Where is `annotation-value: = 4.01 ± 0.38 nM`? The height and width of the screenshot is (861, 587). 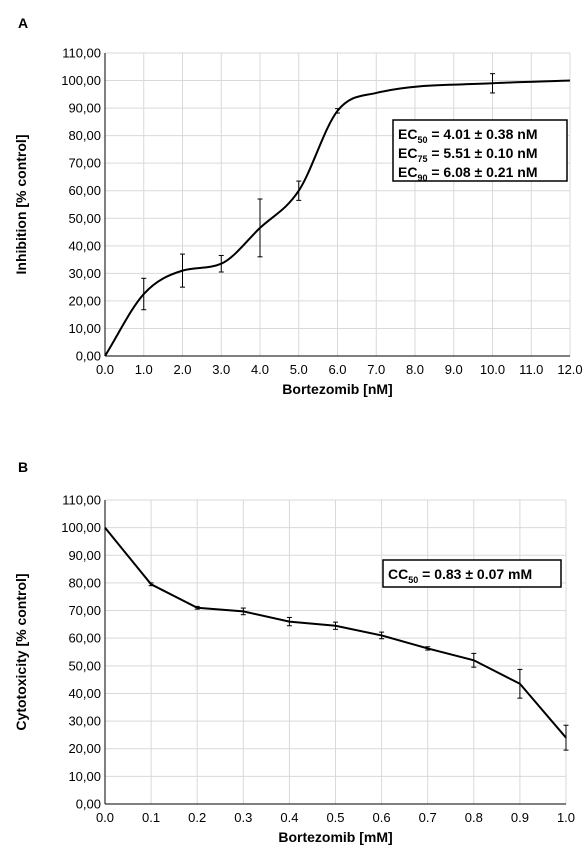
annotation-value: = 4.01 ± 0.38 nM is located at coordinates (482, 134).